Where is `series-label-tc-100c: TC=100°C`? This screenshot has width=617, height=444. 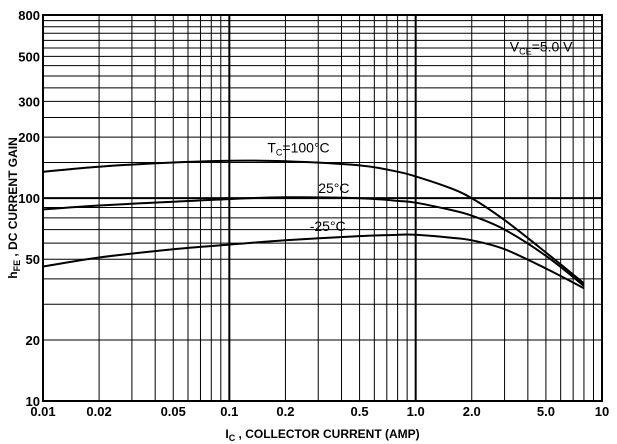
series-label-tc-100c: TC=100°C is located at coordinates (298, 148).